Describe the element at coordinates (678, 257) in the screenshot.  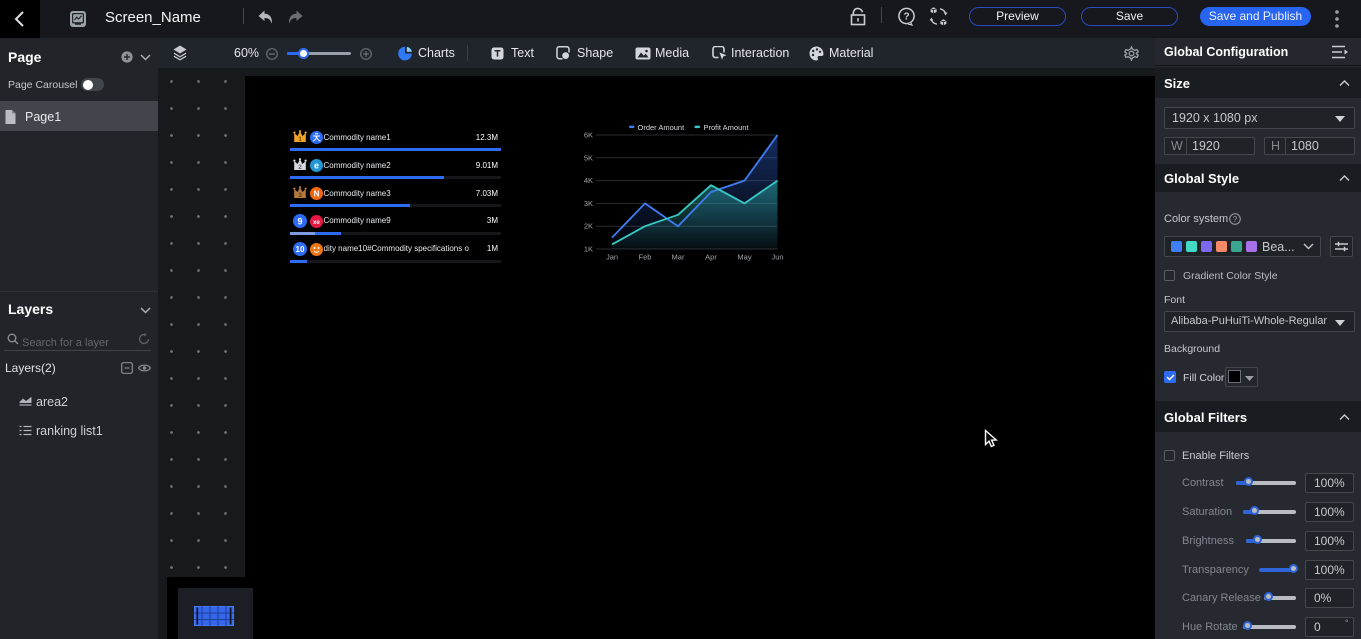
I see `svg-text: Mar` at that location.